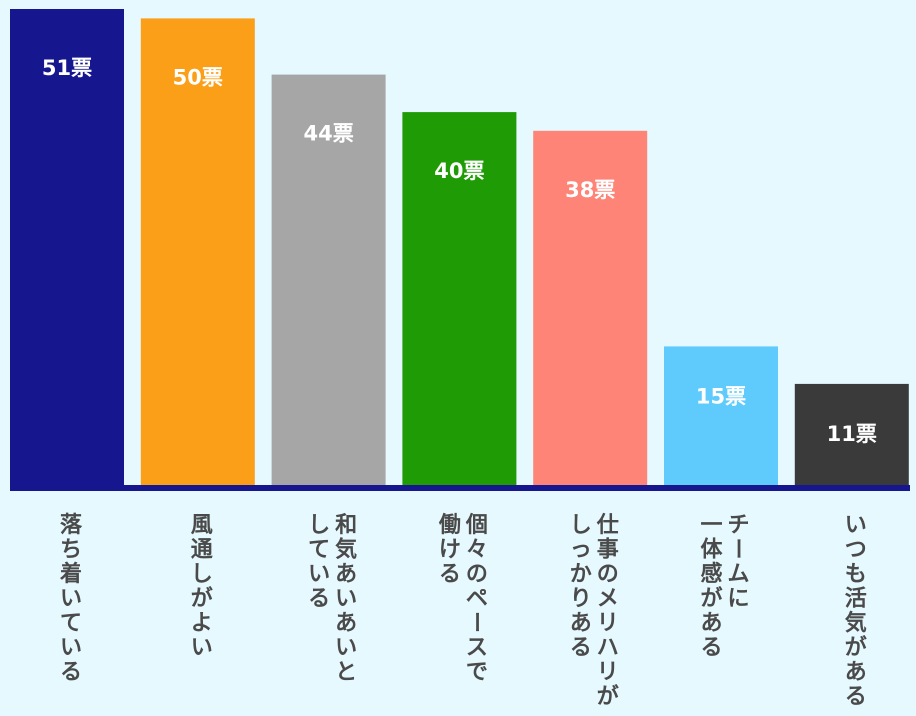  I want to click on category-char: 風, so click(202, 525).